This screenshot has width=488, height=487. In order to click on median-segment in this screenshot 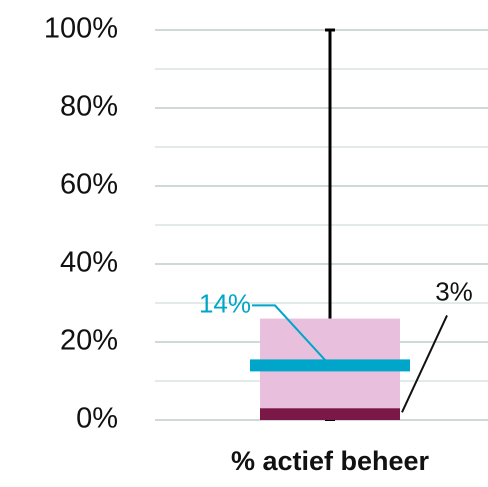, I will do `click(330, 414)`.